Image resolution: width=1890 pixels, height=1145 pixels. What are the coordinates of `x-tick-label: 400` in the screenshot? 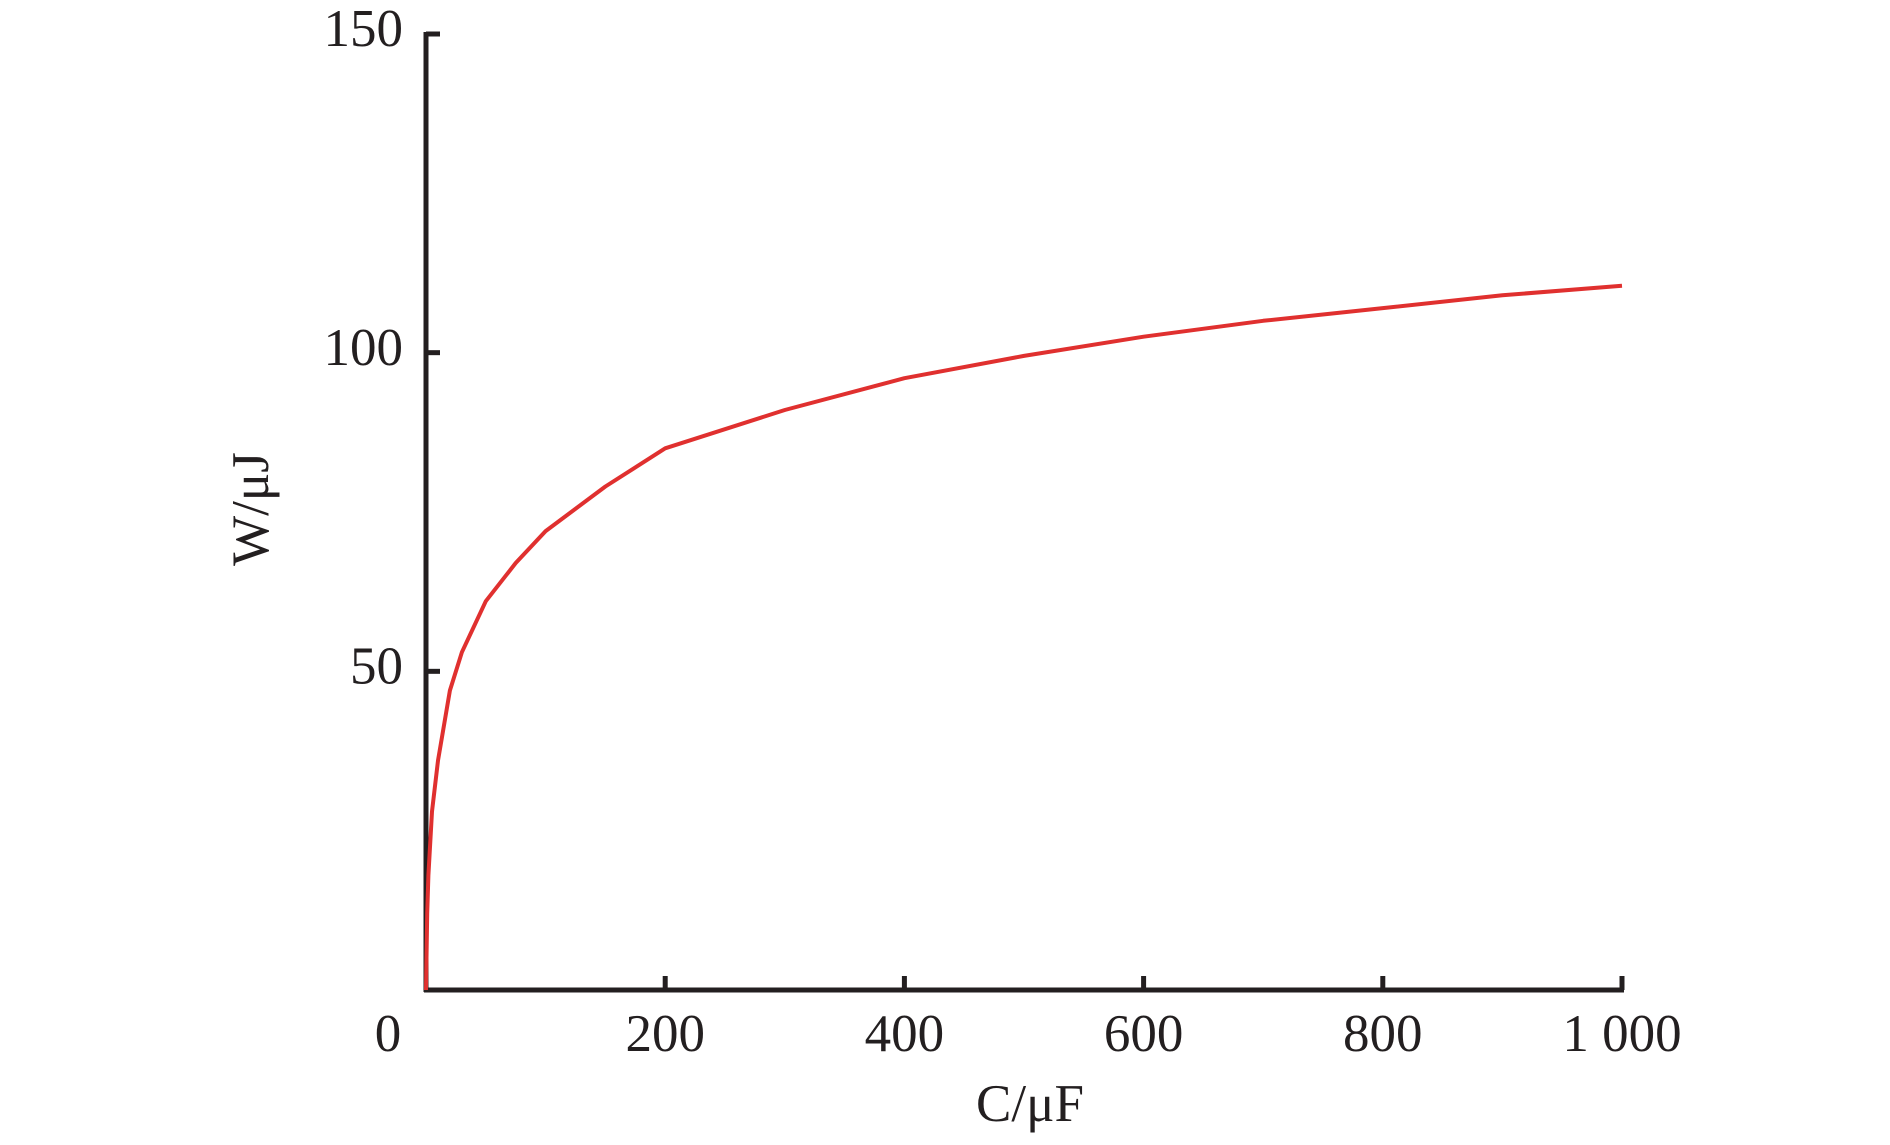 It's located at (905, 1034).